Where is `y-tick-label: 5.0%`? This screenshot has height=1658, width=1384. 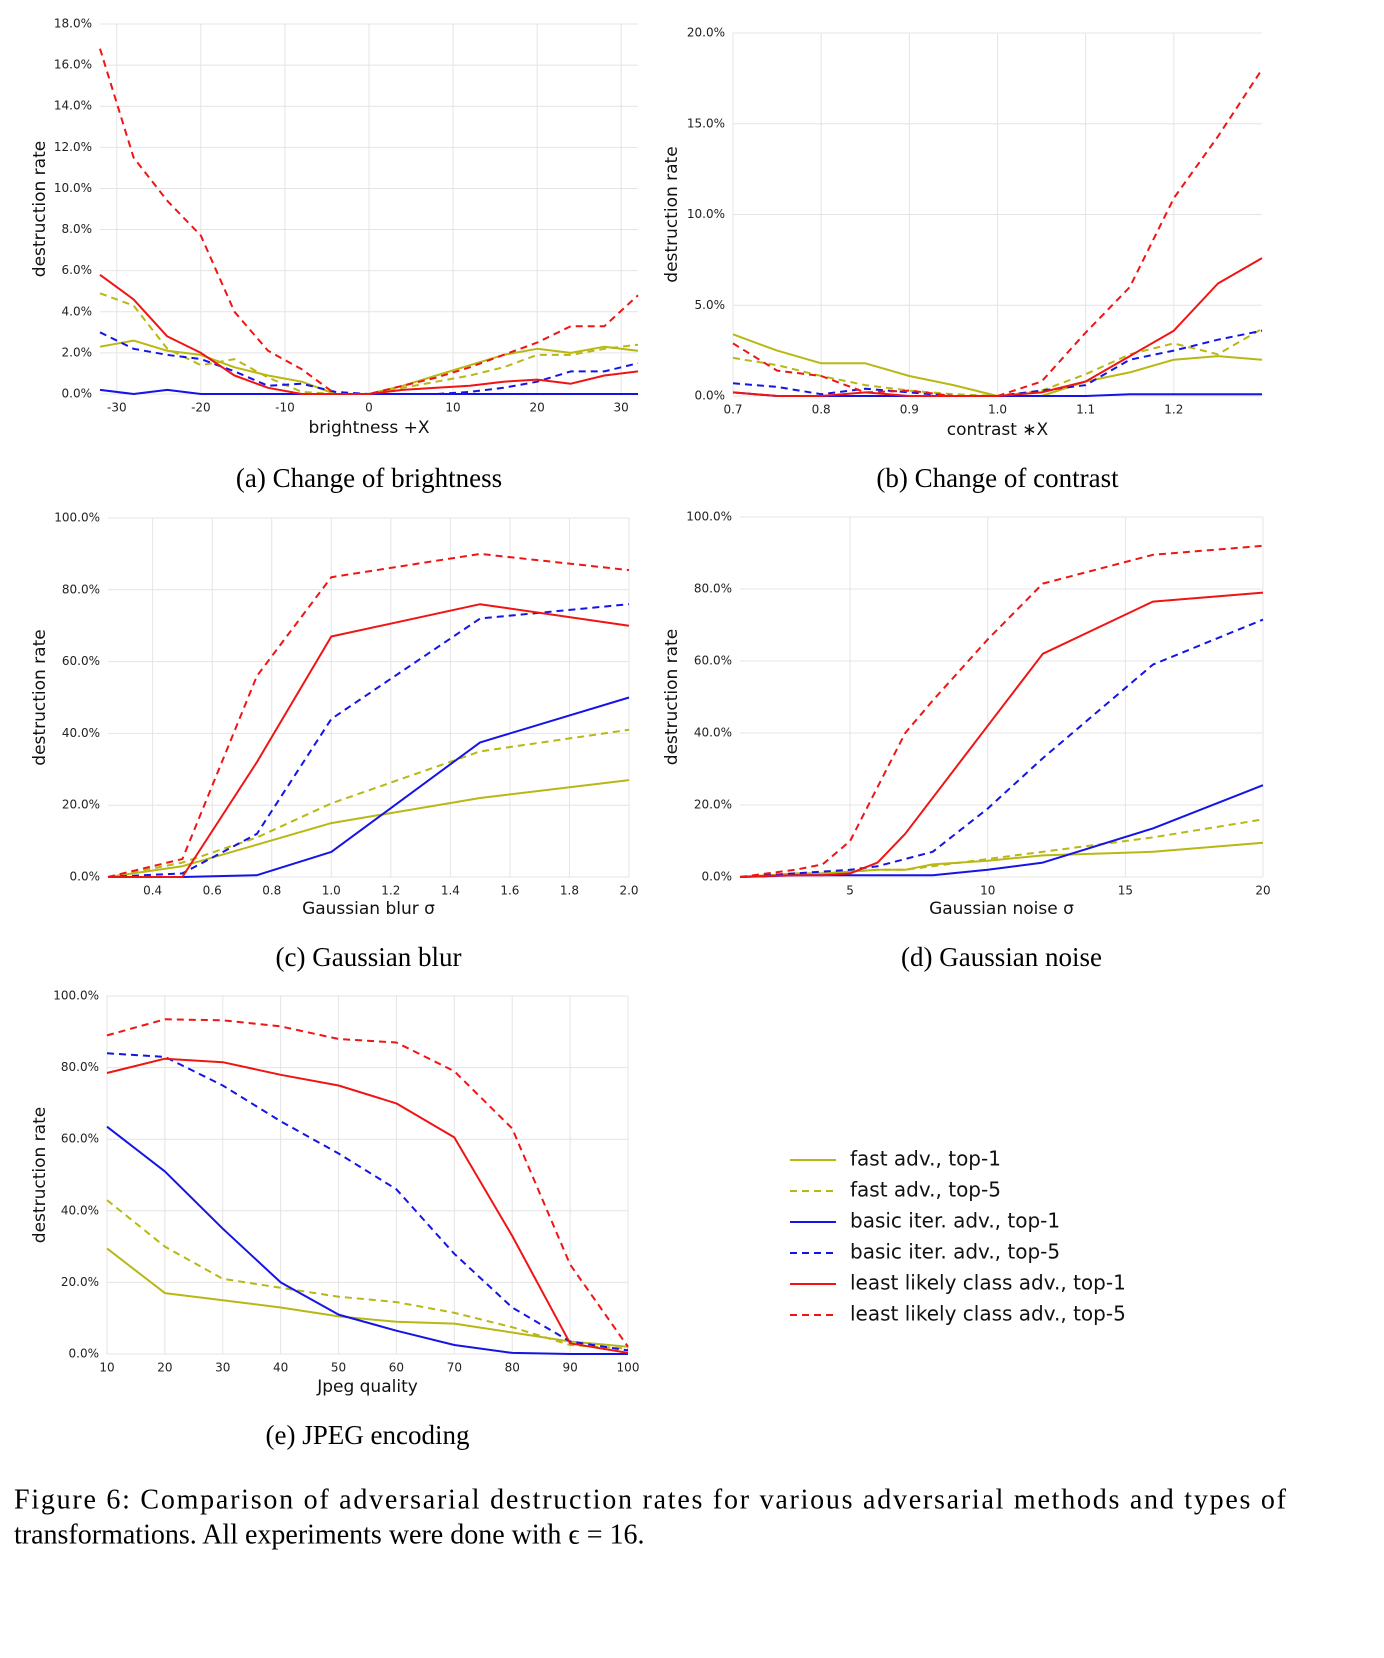
y-tick-label: 5.0% is located at coordinates (710, 305).